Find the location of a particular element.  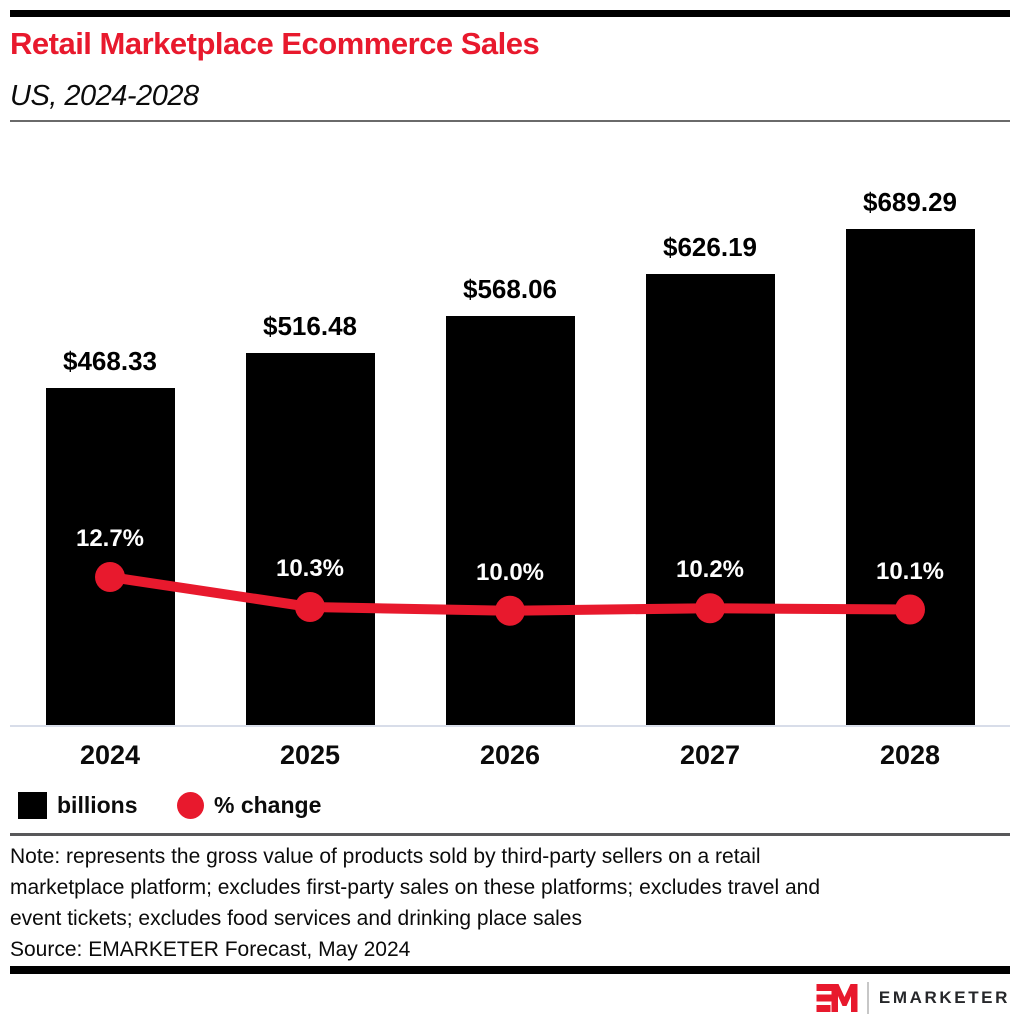

legend-item-pct-change: % change is located at coordinates (249, 805).